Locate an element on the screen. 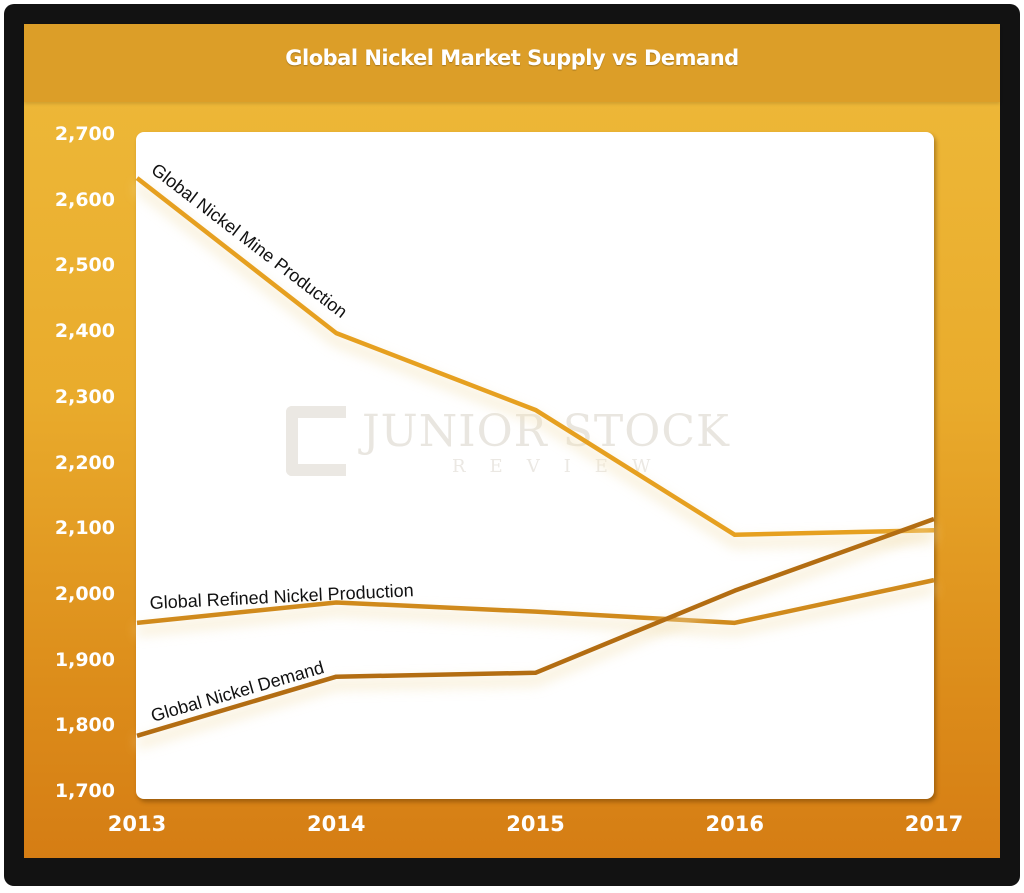 Image resolution: width=1024 pixels, height=893 pixels. x-tick-label: 2014 is located at coordinates (336, 824).